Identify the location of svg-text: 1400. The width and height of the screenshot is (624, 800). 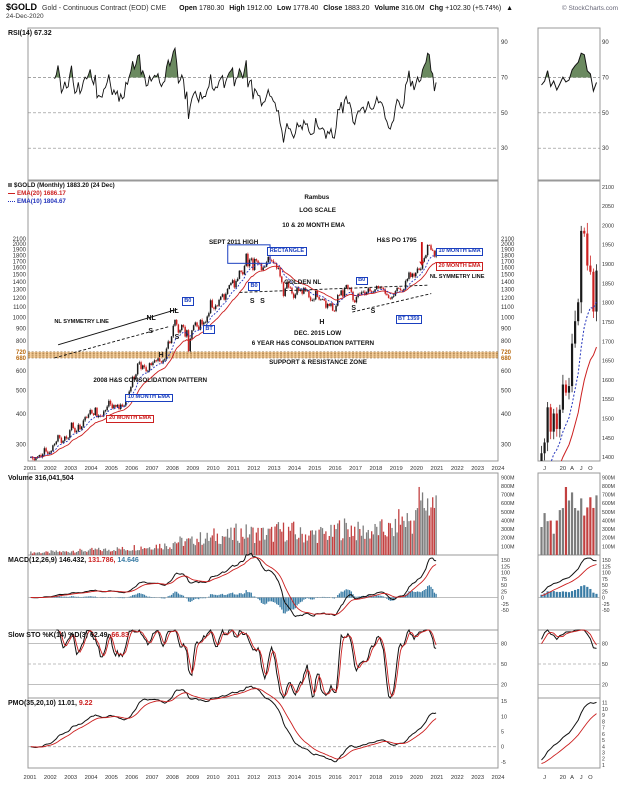
(20, 283).